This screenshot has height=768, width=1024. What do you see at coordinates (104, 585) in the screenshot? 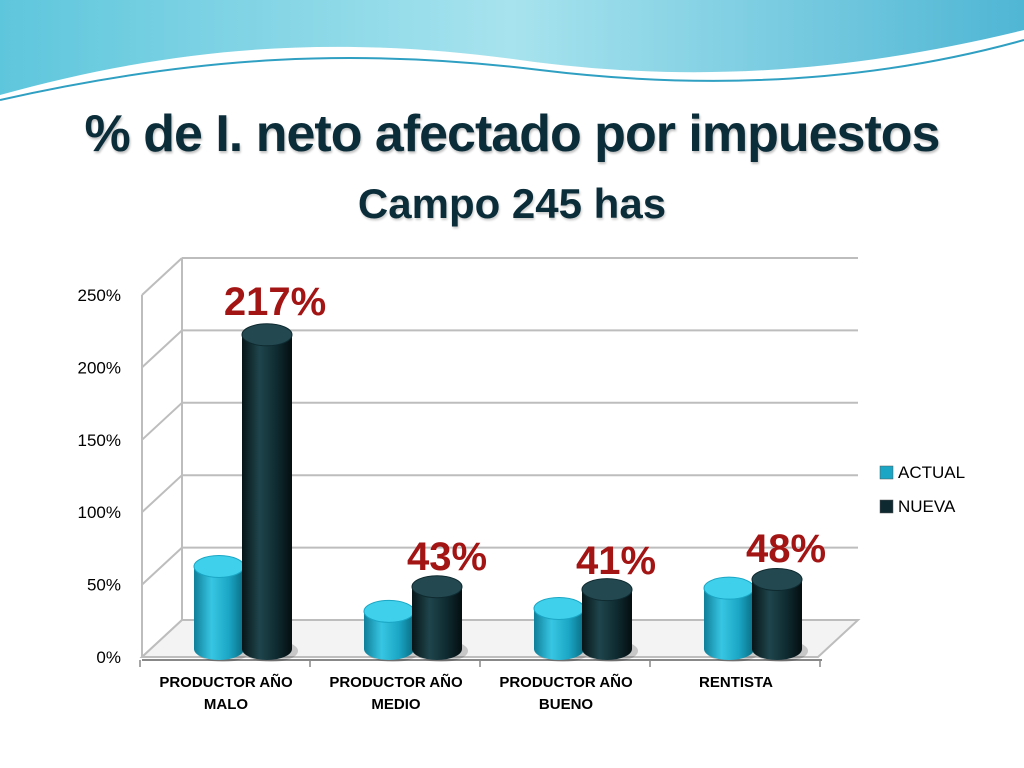
I see `y-tick-label: 50%` at bounding box center [104, 585].